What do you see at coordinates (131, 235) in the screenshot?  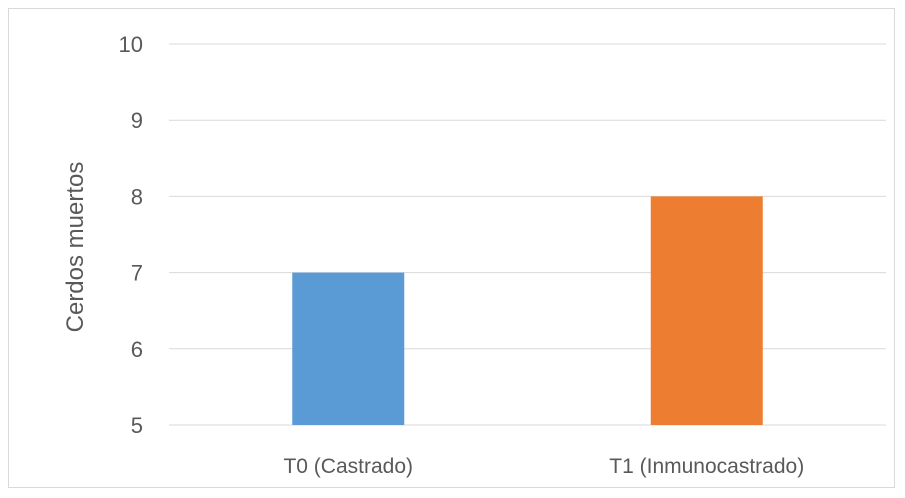 I see `y-axis-ticks: 5 6 7 8 9 10` at bounding box center [131, 235].